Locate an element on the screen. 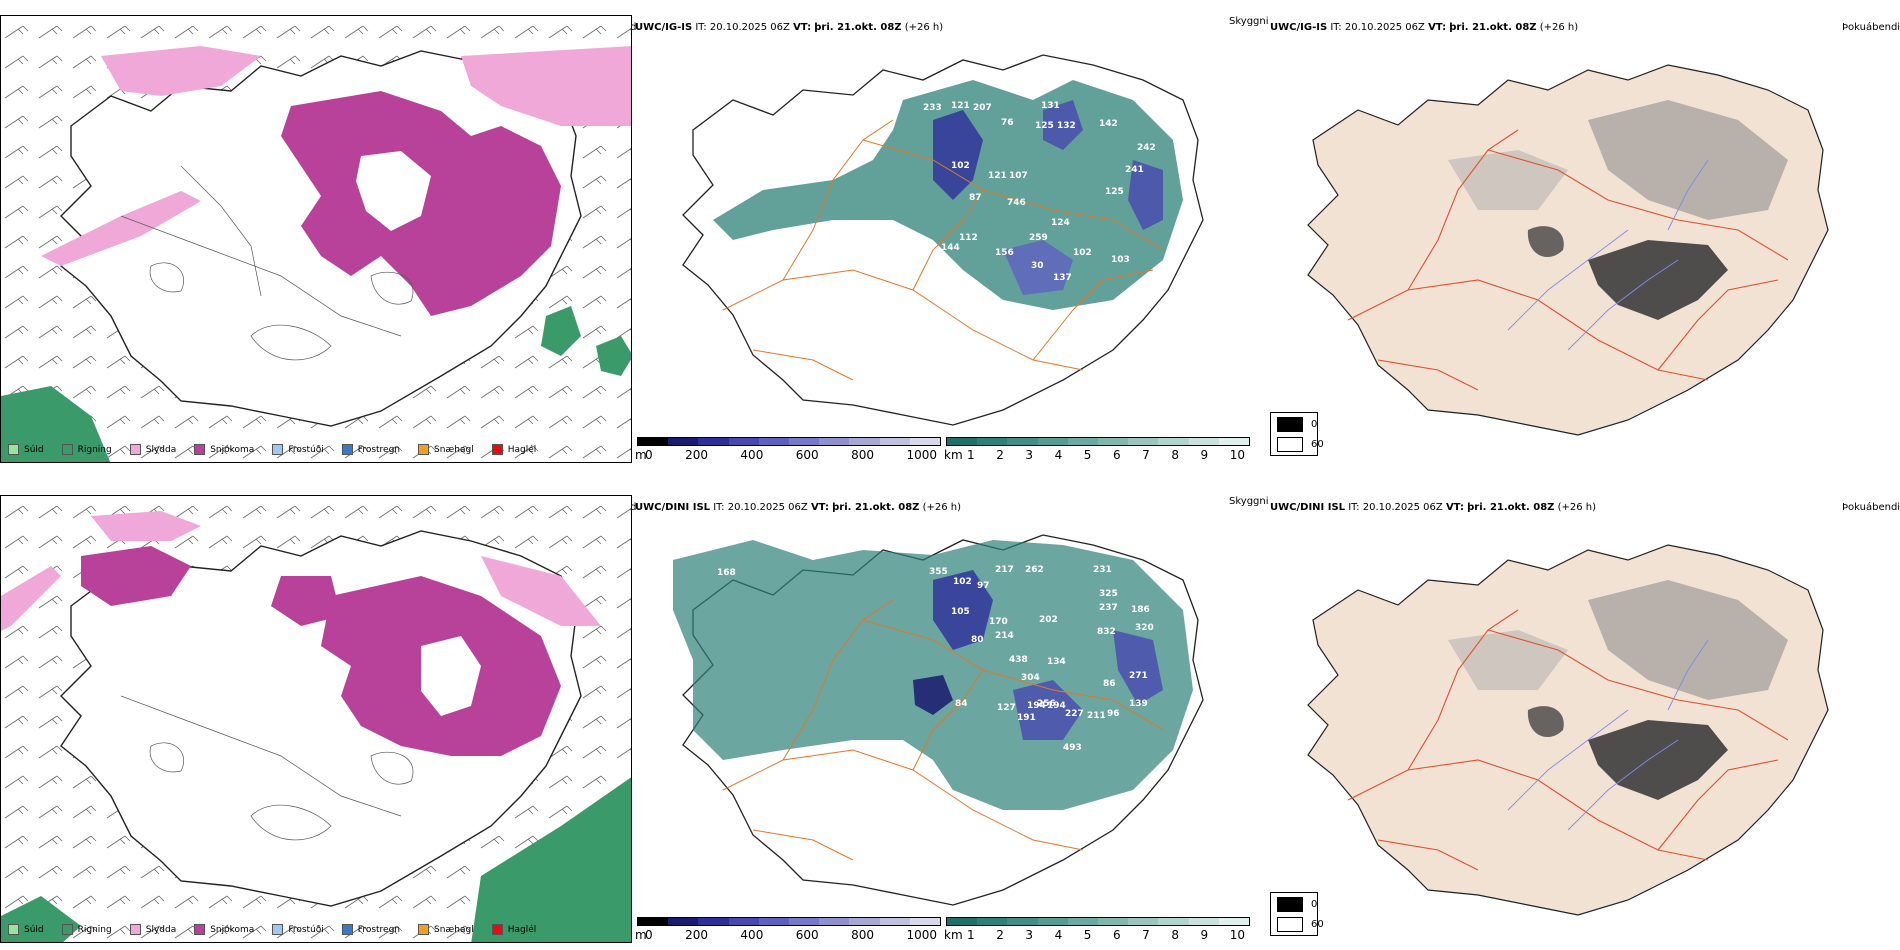  legend-item-sleet: Slydda is located at coordinates (152, 449).